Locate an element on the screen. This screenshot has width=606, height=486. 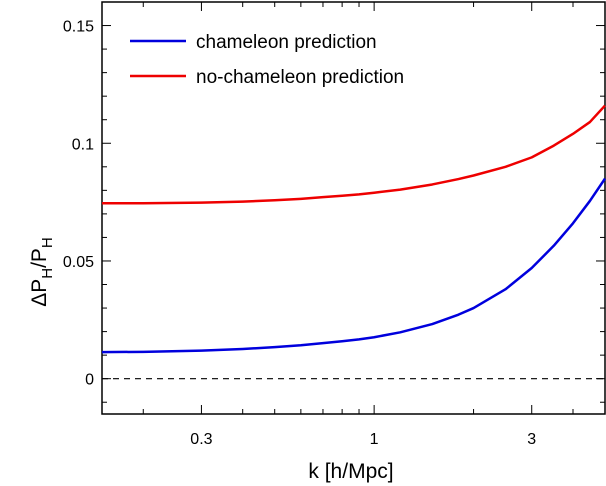
y-axis-title: ΔPH/PH is located at coordinates (42, 272).